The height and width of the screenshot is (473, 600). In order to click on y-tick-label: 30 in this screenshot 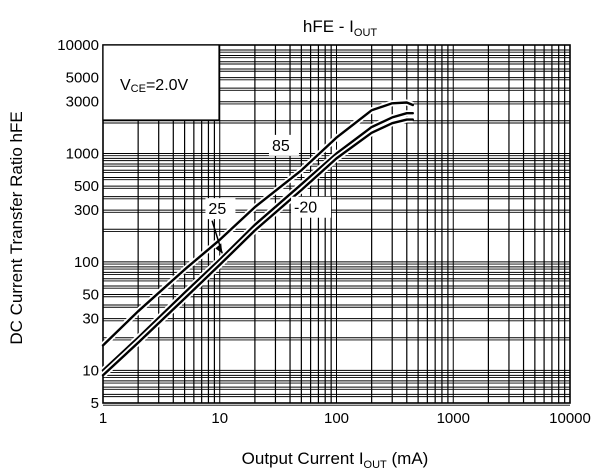, I will do `click(90, 319)`.